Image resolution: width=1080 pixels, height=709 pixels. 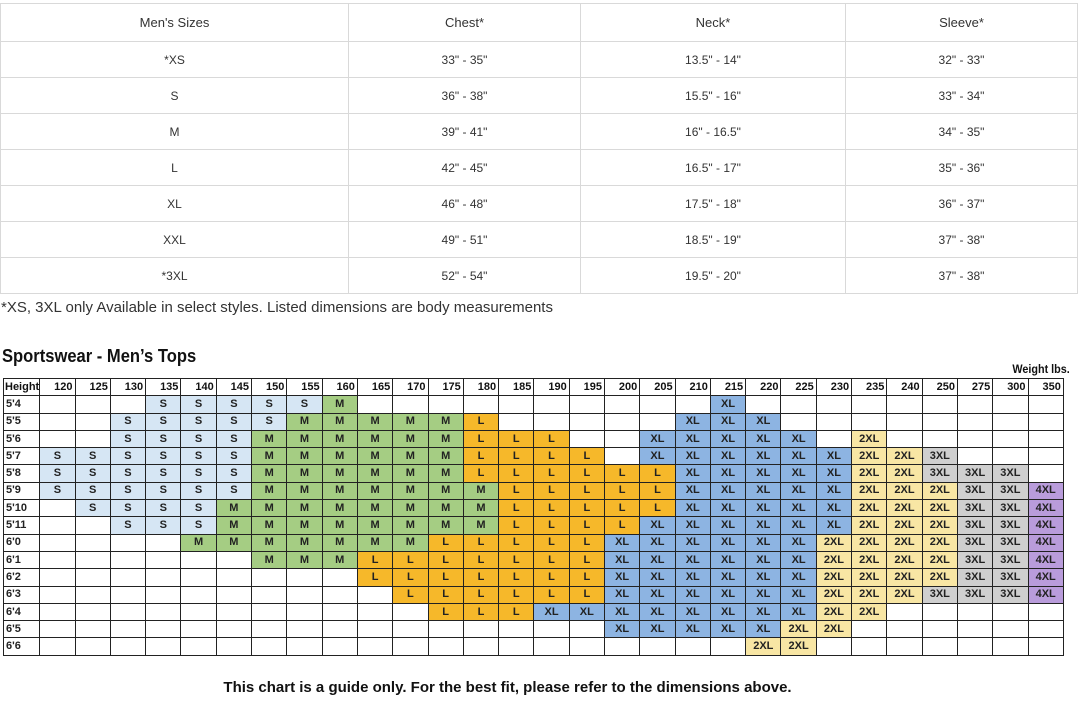 What do you see at coordinates (713, 203) in the screenshot?
I see `neck-cell: 17.5" - 18"` at bounding box center [713, 203].